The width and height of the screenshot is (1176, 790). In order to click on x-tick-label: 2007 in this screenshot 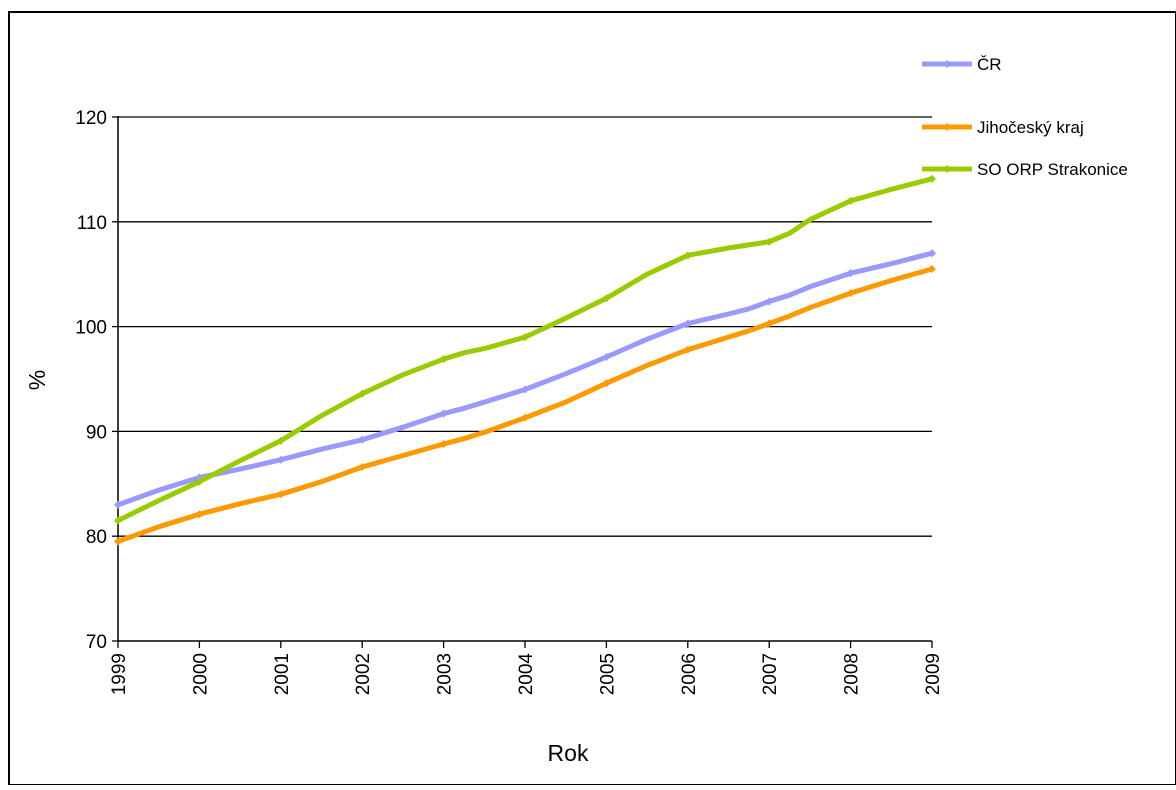, I will do `click(770, 674)`.